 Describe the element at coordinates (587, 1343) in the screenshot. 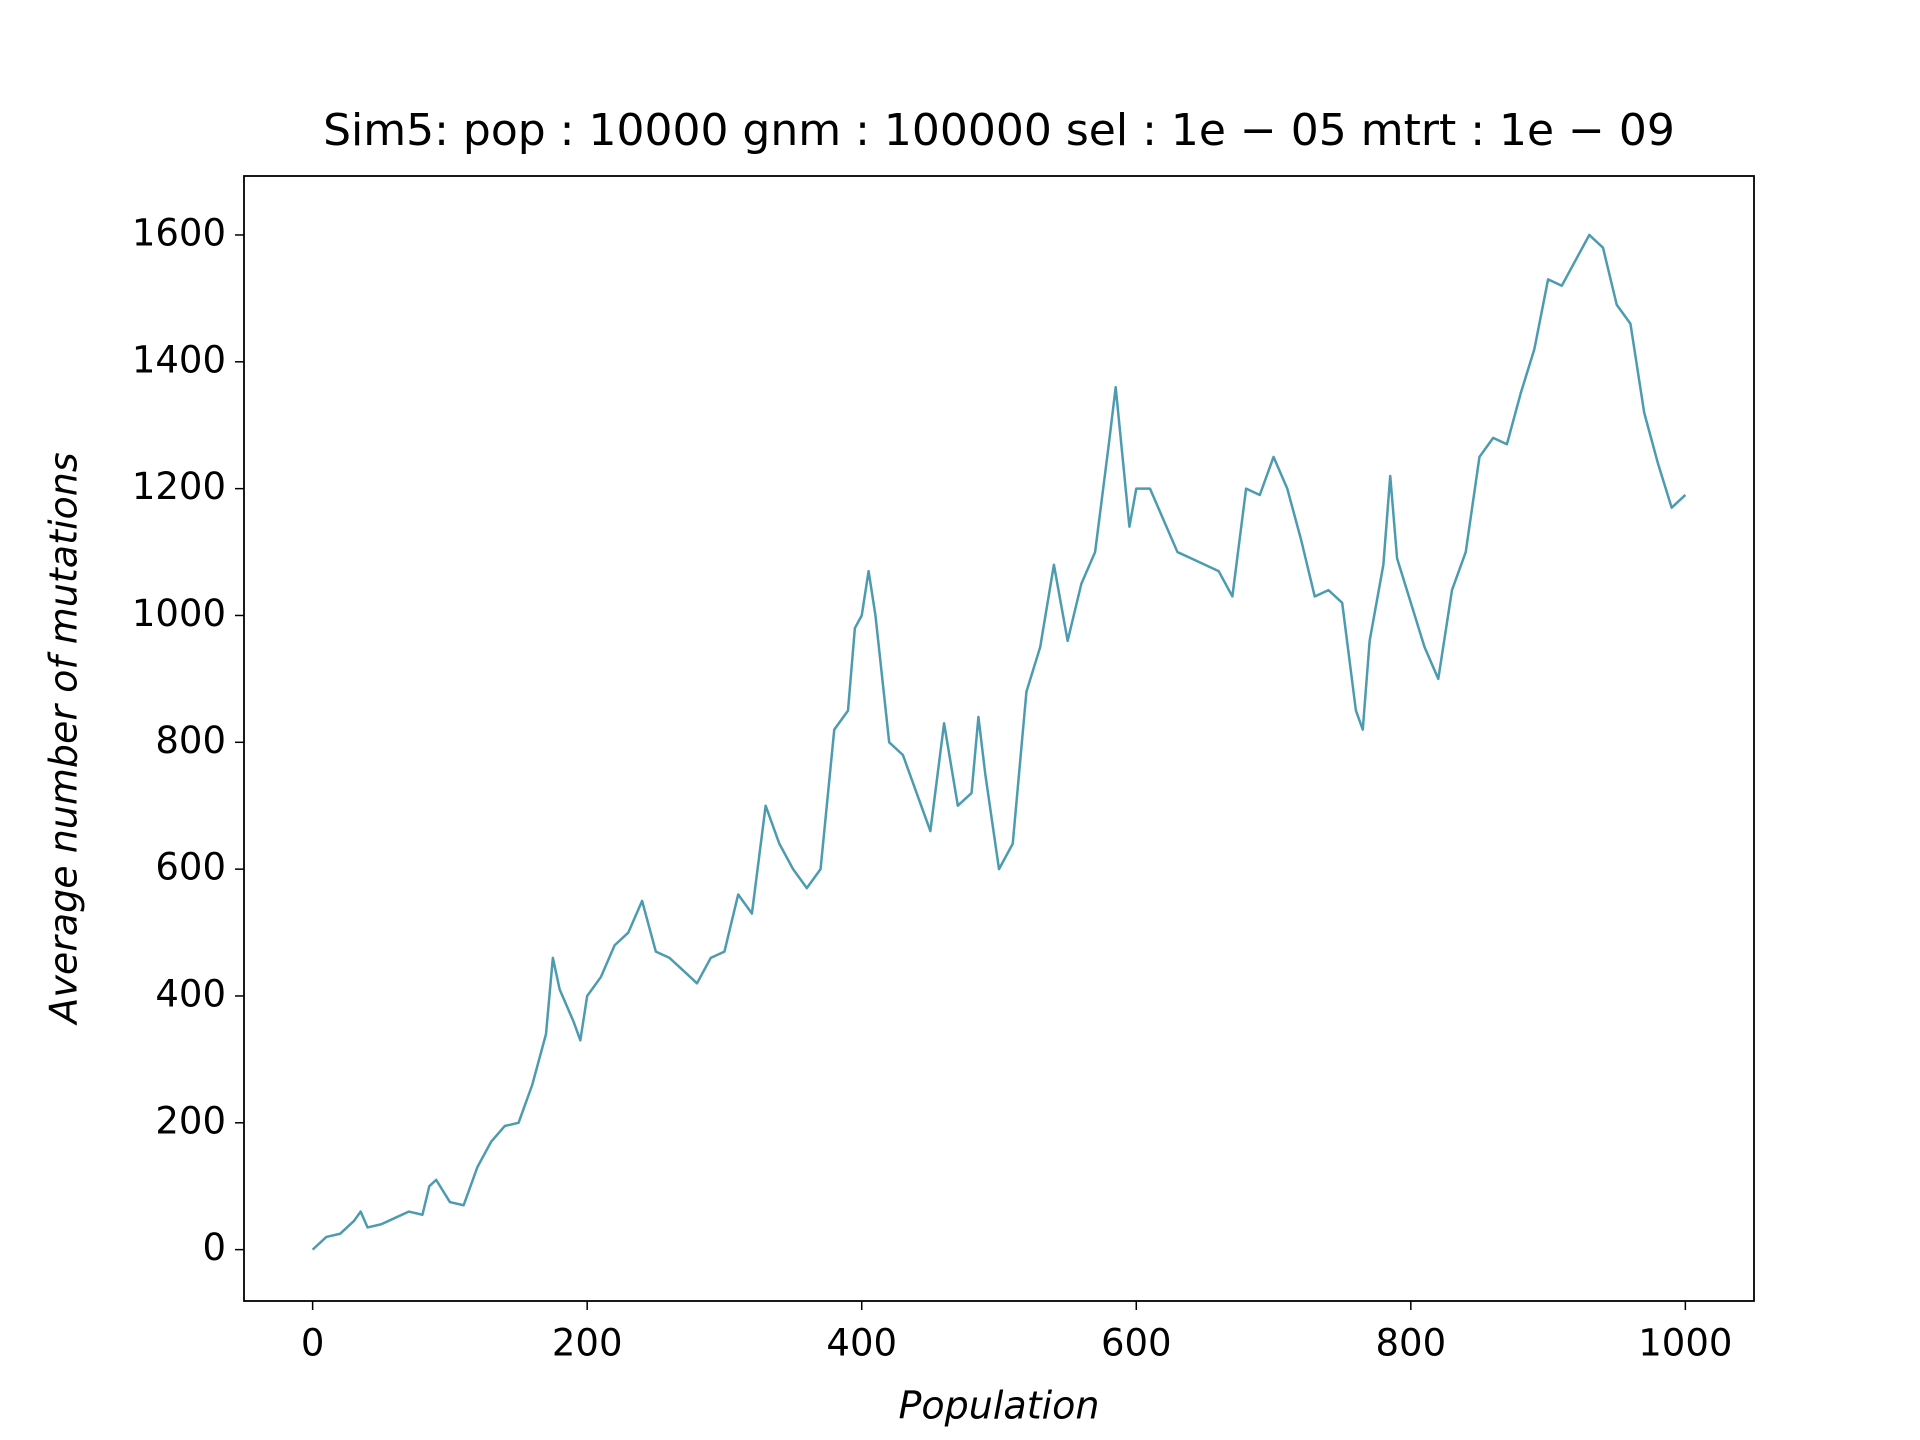

I see `x-tick-label: 200` at that location.